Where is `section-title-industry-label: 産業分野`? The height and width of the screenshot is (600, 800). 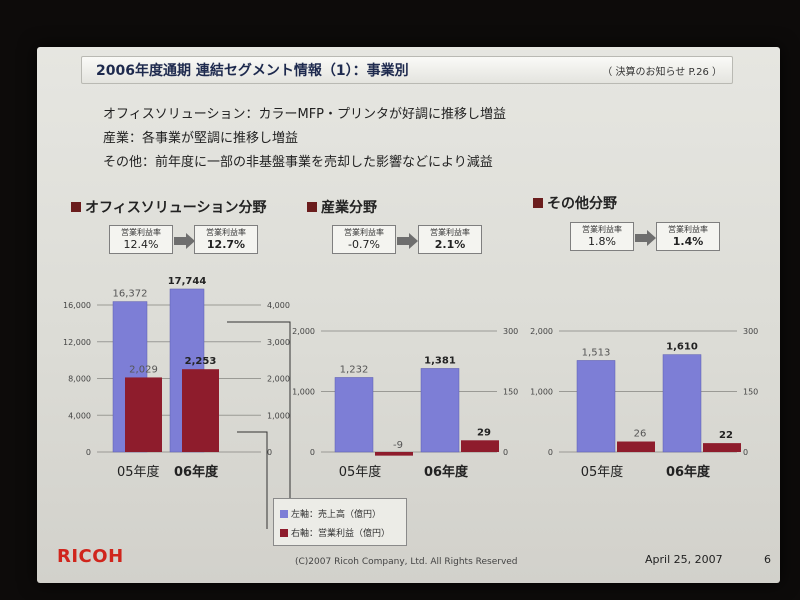 section-title-industry-label: 産業分野 is located at coordinates (349, 208).